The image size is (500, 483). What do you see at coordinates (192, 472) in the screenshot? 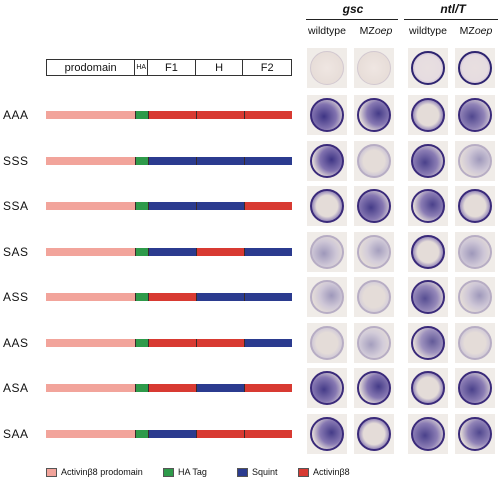
I see `legend-ha-label: HA Tag` at bounding box center [192, 472].